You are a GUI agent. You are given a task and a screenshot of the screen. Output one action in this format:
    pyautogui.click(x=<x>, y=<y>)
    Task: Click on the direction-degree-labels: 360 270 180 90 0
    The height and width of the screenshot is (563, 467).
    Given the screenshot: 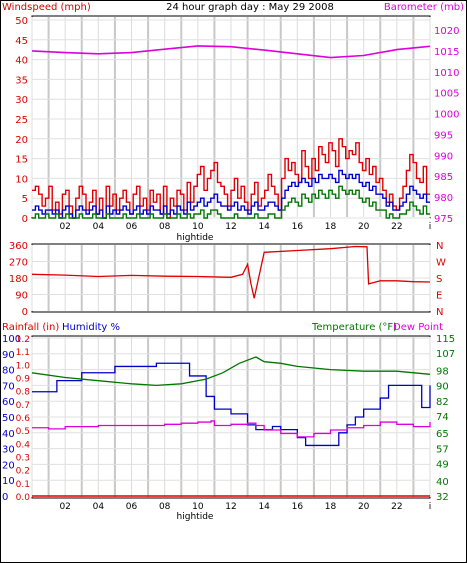 What is the action you would take?
    pyautogui.click(x=18, y=279)
    